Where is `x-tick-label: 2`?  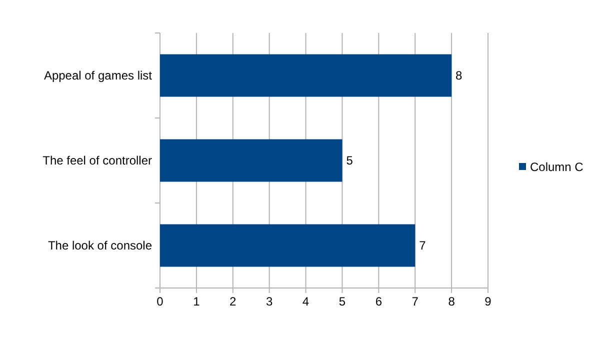
x-tick-label: 2 is located at coordinates (233, 301).